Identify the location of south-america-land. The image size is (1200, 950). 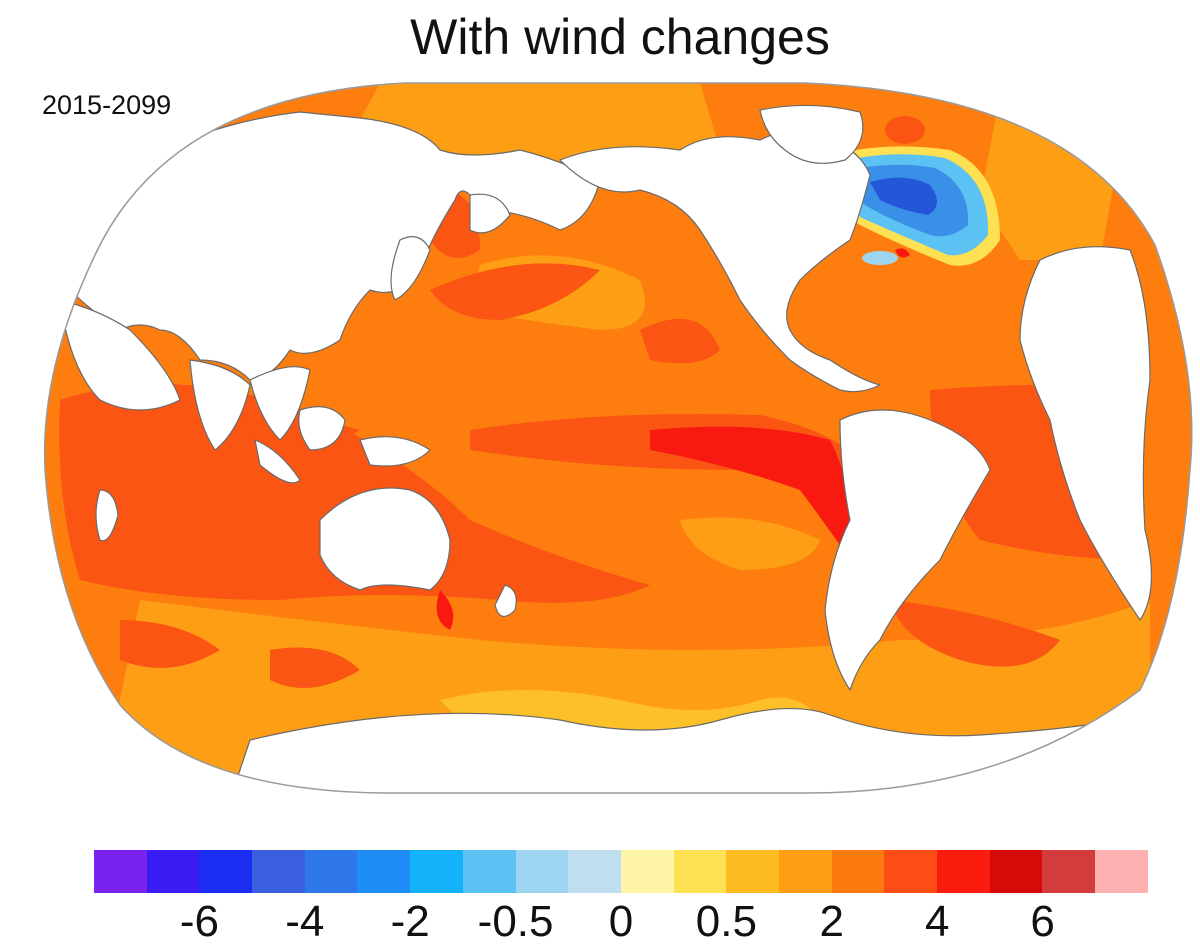
(907, 550).